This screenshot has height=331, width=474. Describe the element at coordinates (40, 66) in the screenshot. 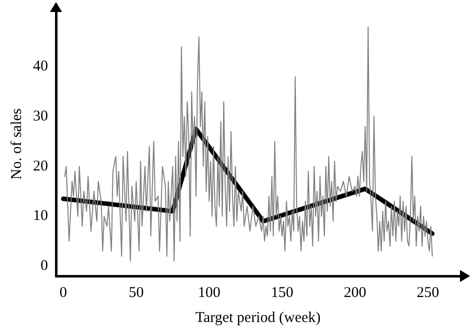

I see `y-tick-label: 40` at that location.